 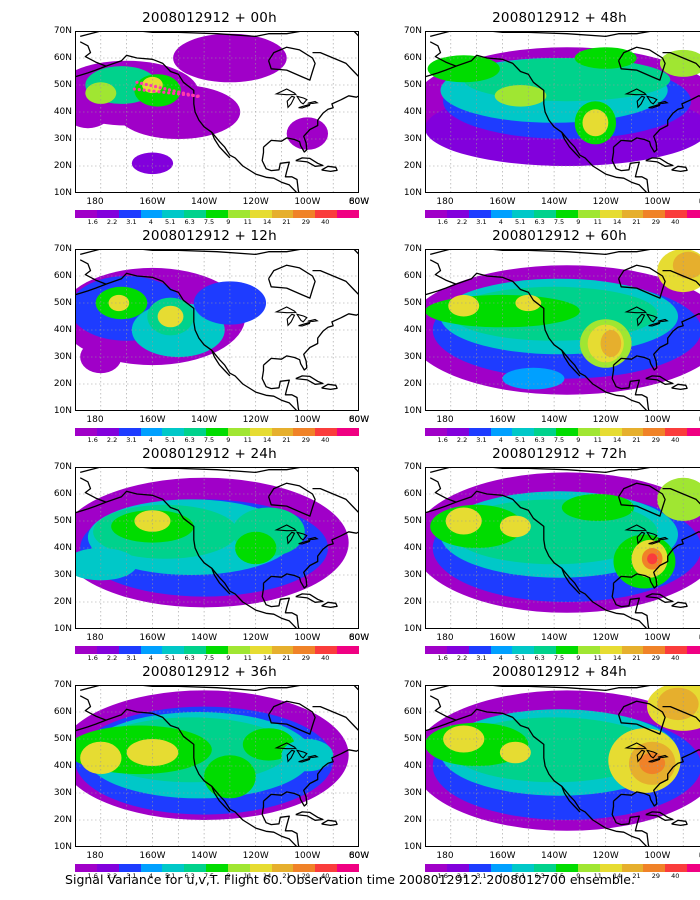 What do you see at coordinates (306, 658) in the screenshot?
I see `colorbar-label: 29` at bounding box center [306, 658].